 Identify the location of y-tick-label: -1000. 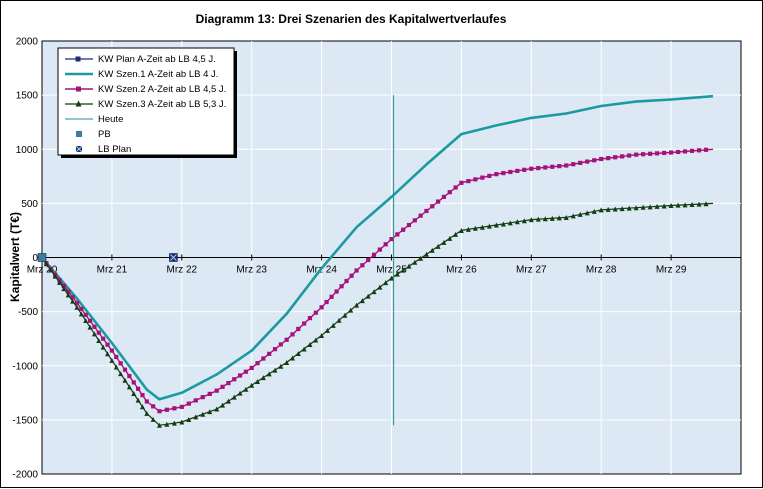
(25, 366).